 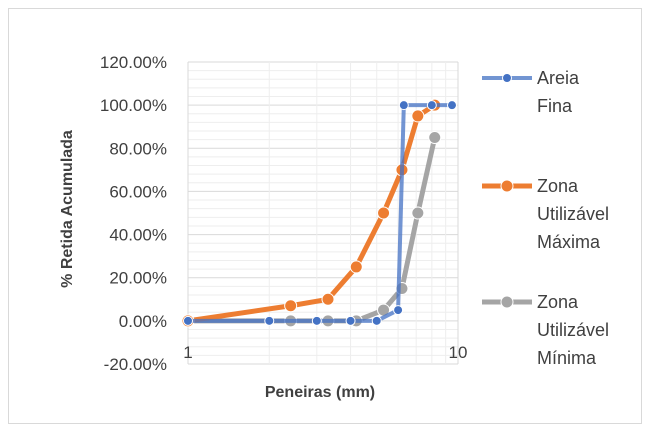 What do you see at coordinates (458, 352) in the screenshot?
I see `x-tick-label: 10` at bounding box center [458, 352].